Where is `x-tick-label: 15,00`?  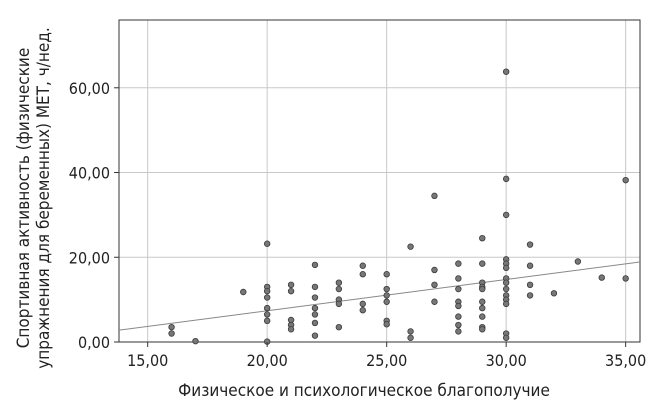 x-tick-label: 15,00 is located at coordinates (147, 360).